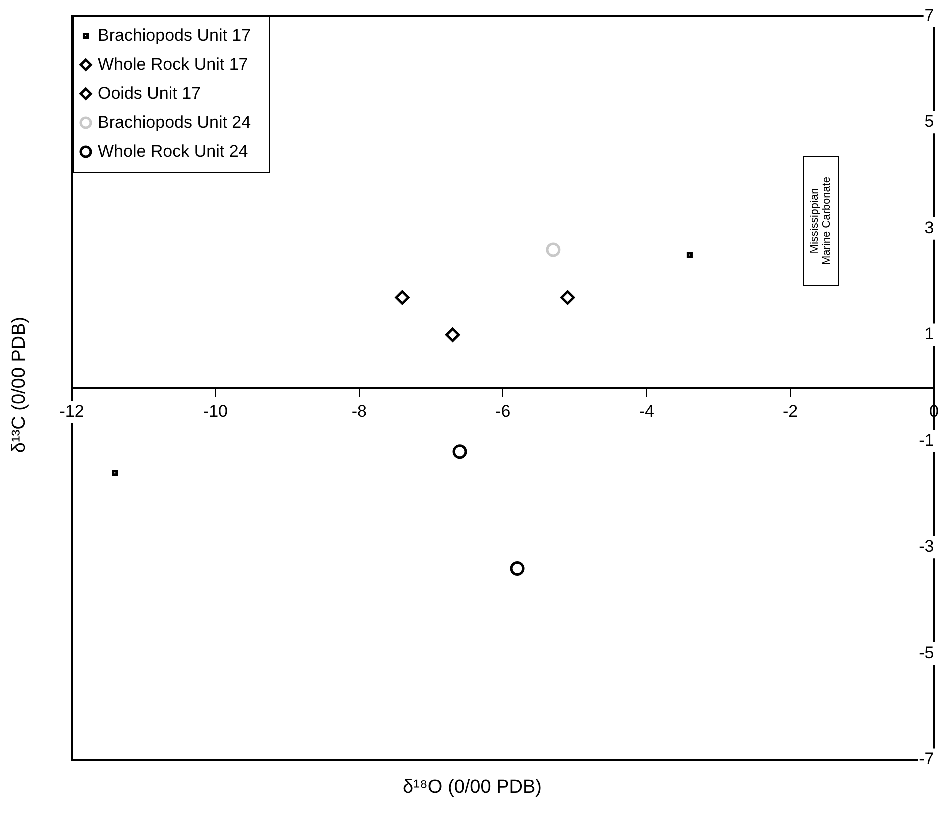  Describe the element at coordinates (173, 152) in the screenshot. I see `legend-label: Whole Rock Unit 24` at that location.